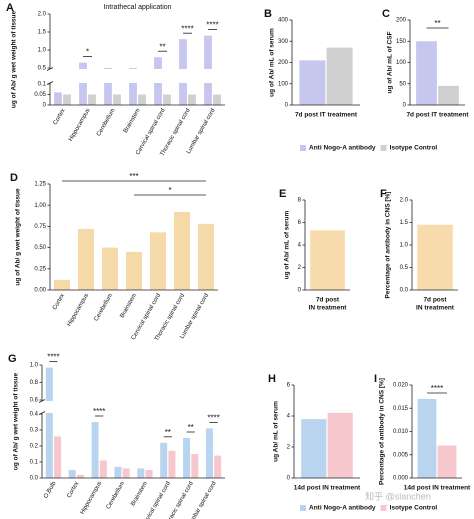  What do you see at coordinates (194, 316) in the screenshot?
I see `x-tick-label: Lumbar spinal cord` at bounding box center [194, 316].